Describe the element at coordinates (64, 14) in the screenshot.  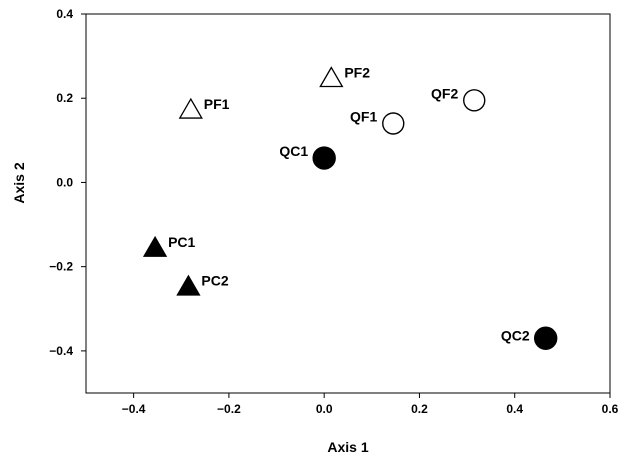
I see `y-tick-label: 0.4` at that location.